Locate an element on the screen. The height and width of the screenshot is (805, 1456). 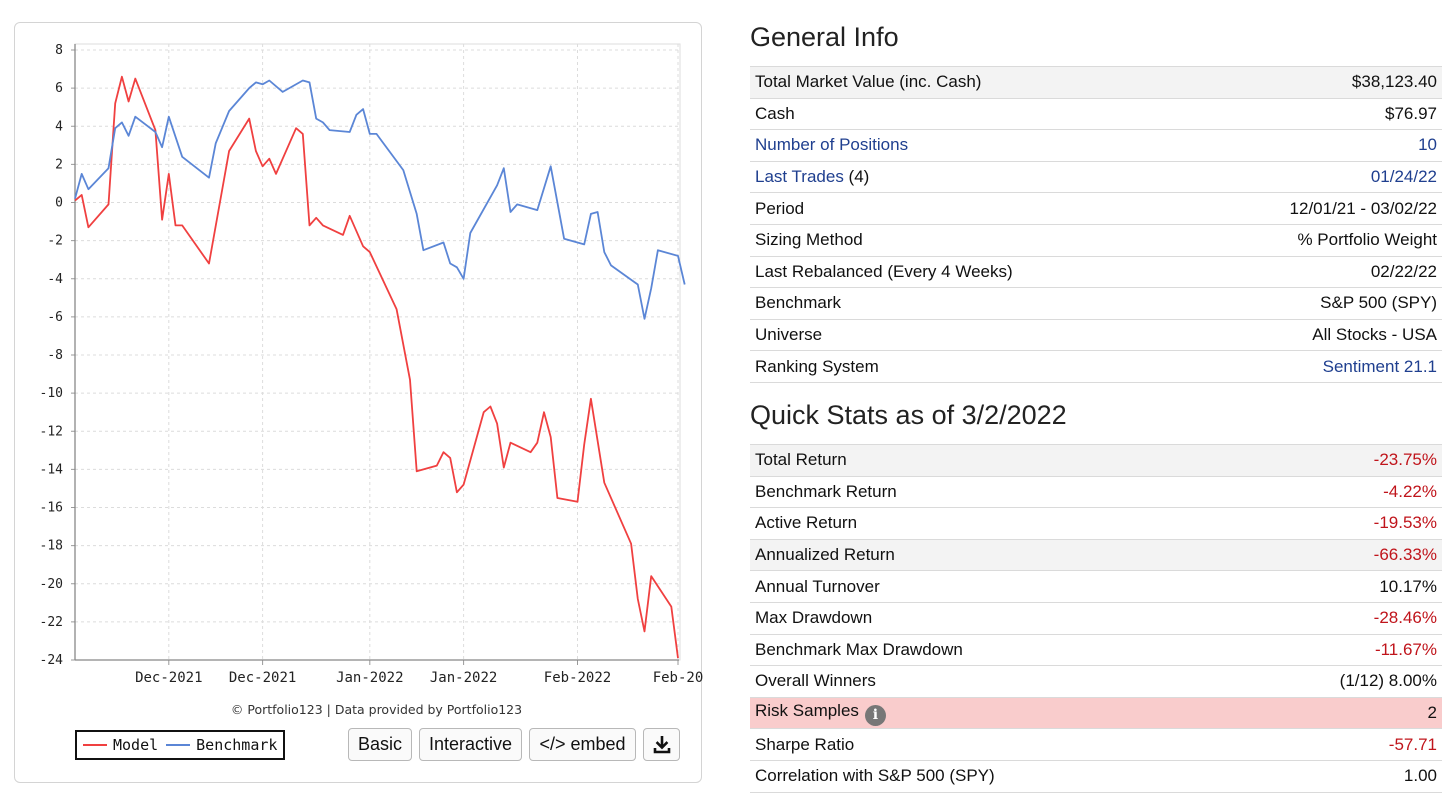
row-value-cell: All Stocks - USA is located at coordinates (1313, 334).